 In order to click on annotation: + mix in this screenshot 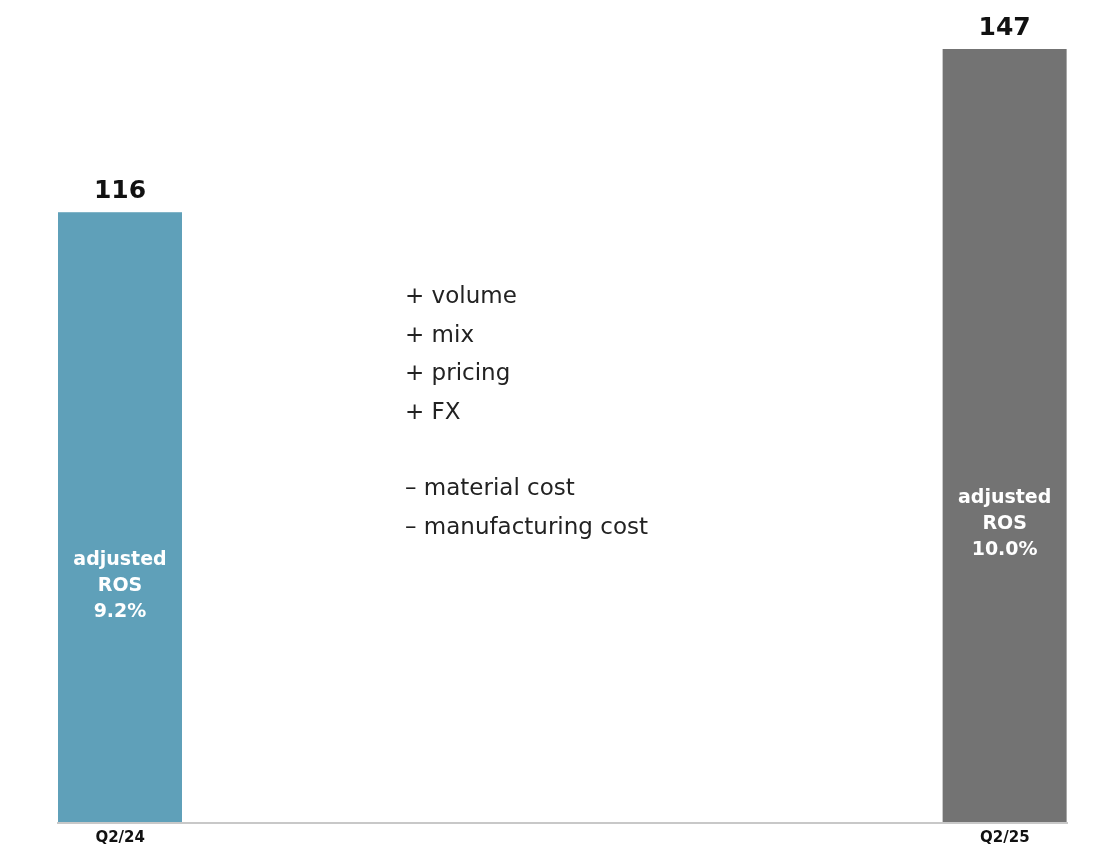, I will do `click(440, 334)`.